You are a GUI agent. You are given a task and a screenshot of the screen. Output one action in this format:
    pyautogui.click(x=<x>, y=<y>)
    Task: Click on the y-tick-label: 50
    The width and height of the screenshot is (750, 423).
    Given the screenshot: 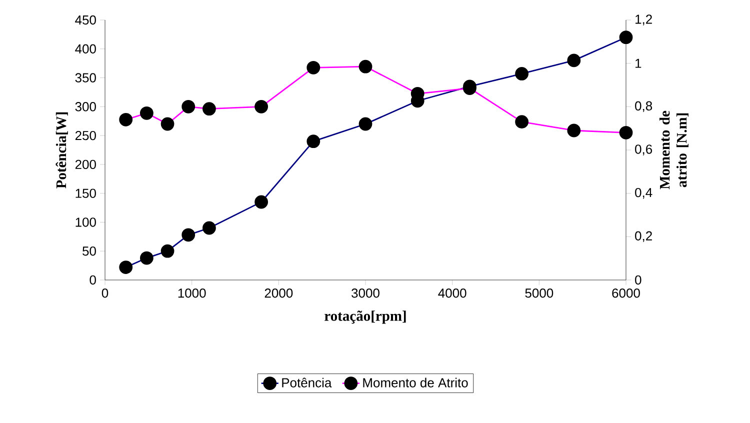 What is the action you would take?
    pyautogui.click(x=89, y=251)
    